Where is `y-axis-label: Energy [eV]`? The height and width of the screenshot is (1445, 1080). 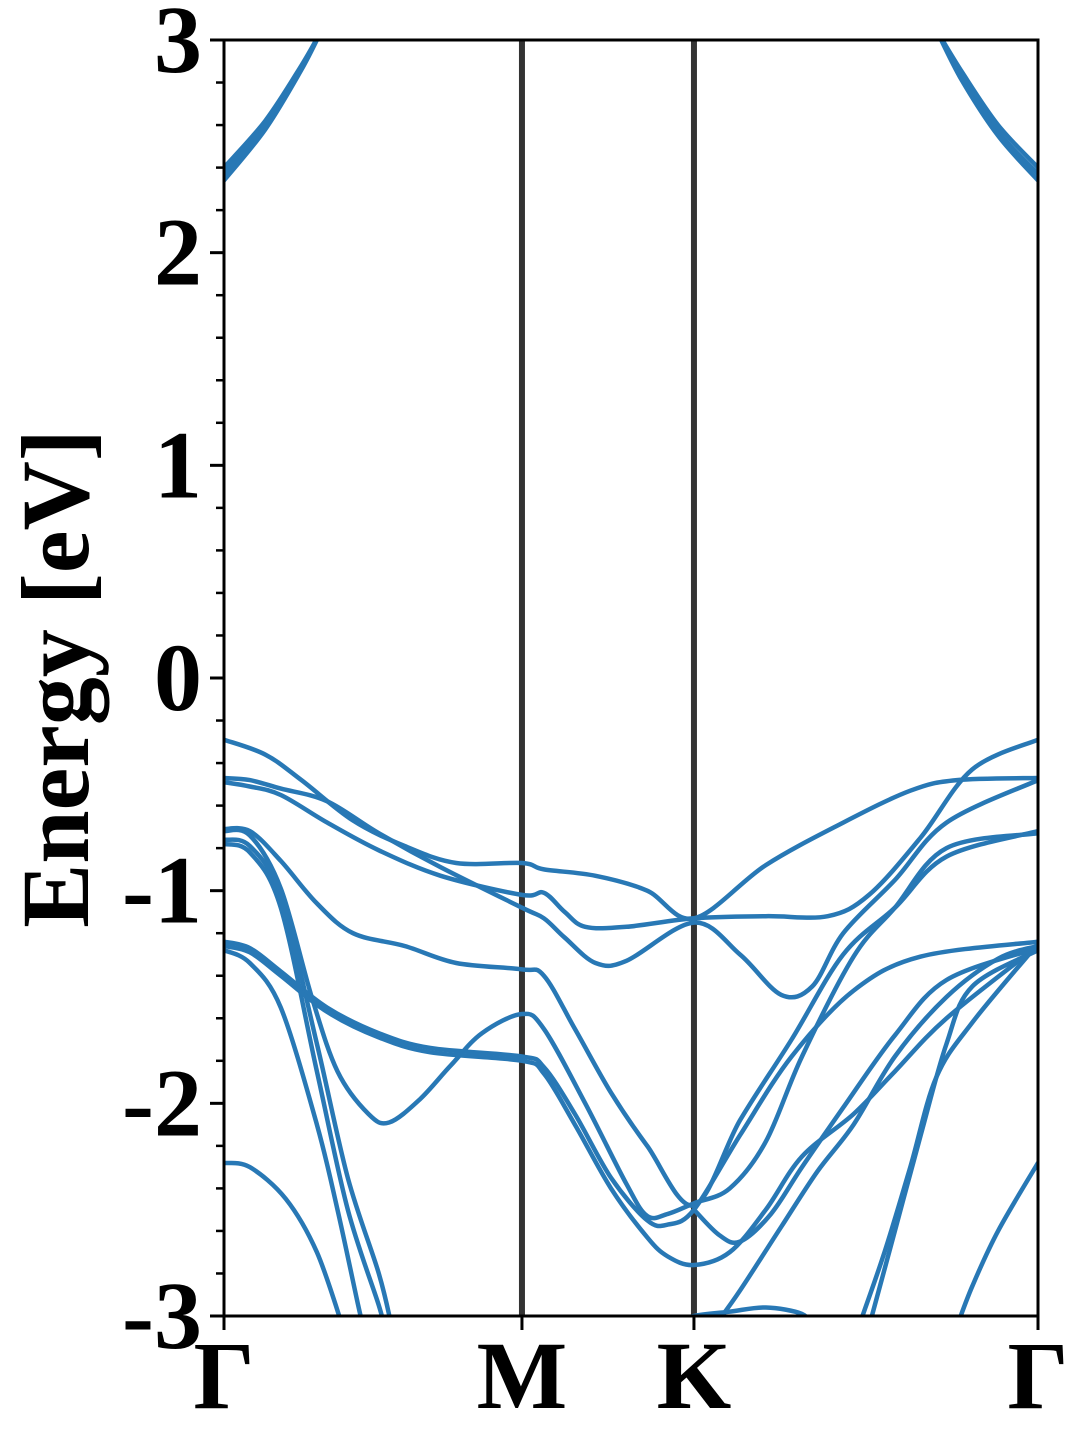
y-axis-label: Energy [eV] is located at coordinates (55, 678).